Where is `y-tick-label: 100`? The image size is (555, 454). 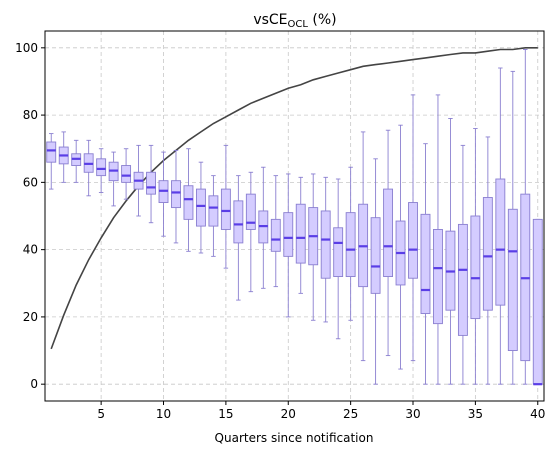 y-tick-label: 100 is located at coordinates (26, 48).